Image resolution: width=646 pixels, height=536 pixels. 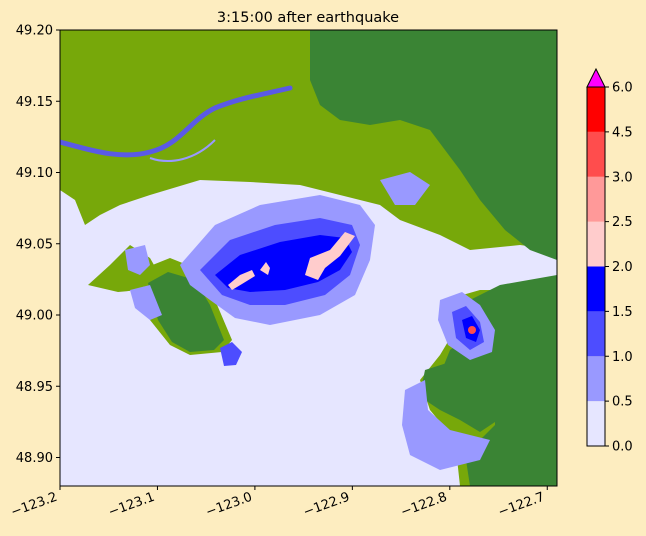 What do you see at coordinates (34, 316) in the screenshot?
I see `y-tick-label: 49.00` at bounding box center [34, 316].